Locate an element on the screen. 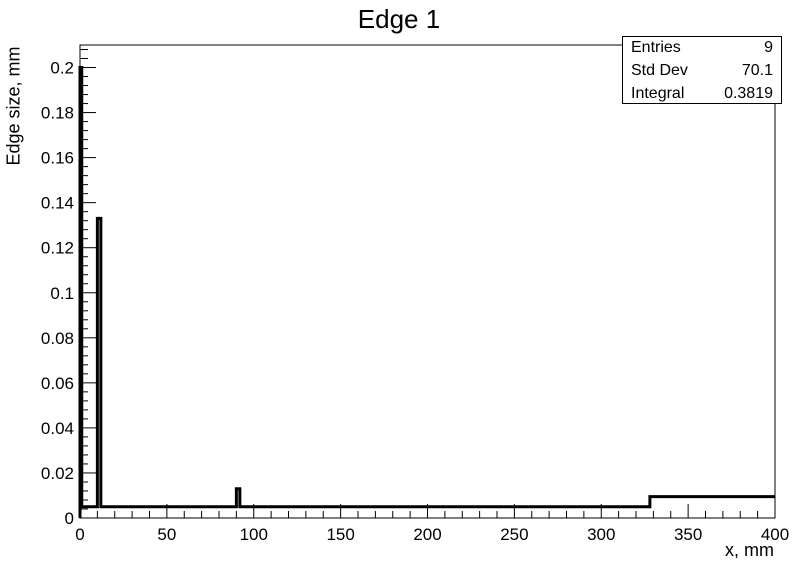 The height and width of the screenshot is (571, 798). x-tick-label: 200 is located at coordinates (427, 534).